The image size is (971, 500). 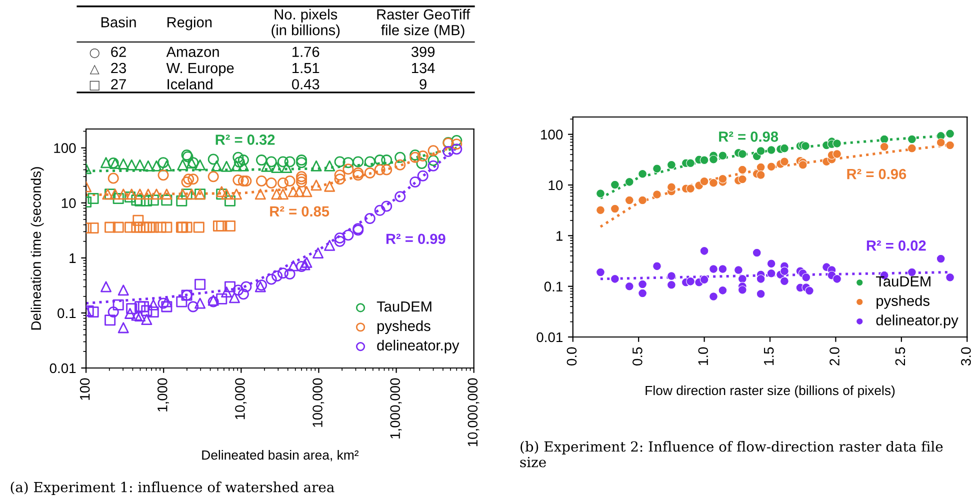 I want to click on x-tick-label: 1,000, so click(x=163, y=395).